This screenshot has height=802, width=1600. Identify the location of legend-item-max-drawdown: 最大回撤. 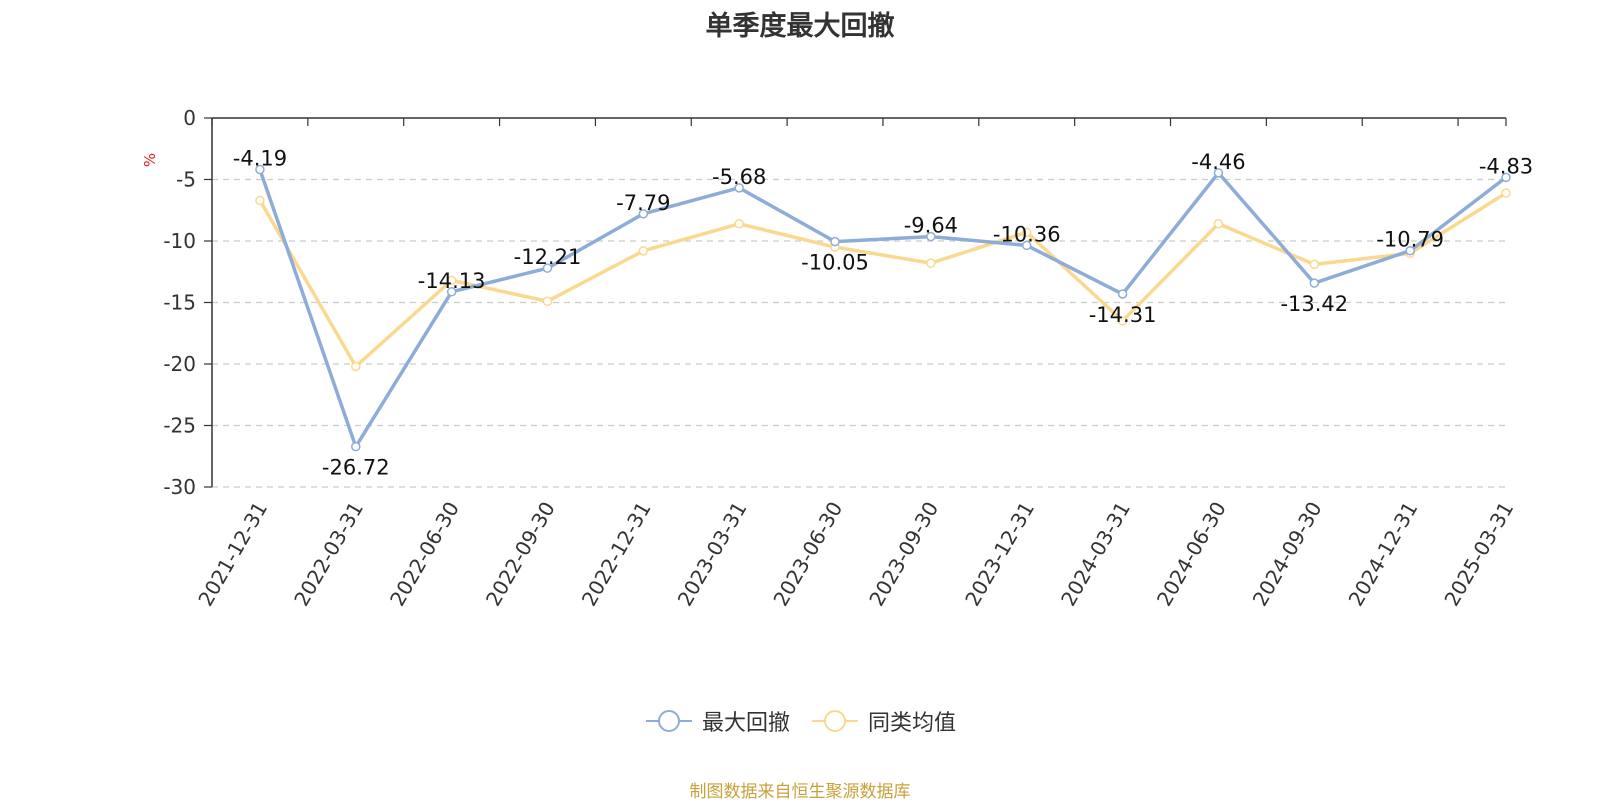
(717, 721).